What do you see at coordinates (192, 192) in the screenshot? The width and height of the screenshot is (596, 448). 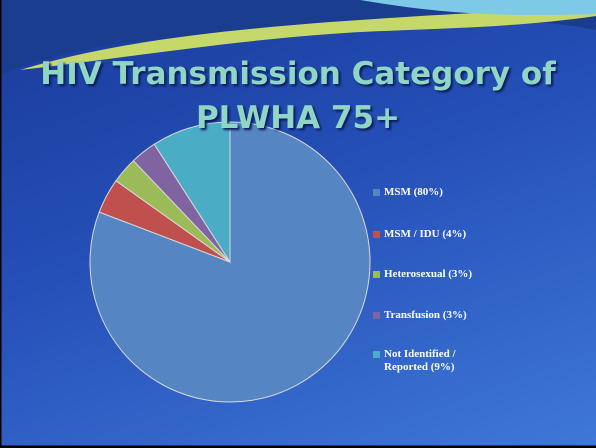 I see `pie-slice` at bounding box center [192, 192].